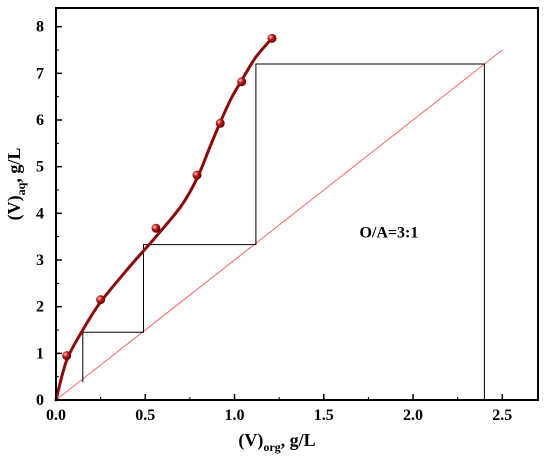 This screenshot has width=550, height=461. I want to click on y-tick-label: 4, so click(40, 213).